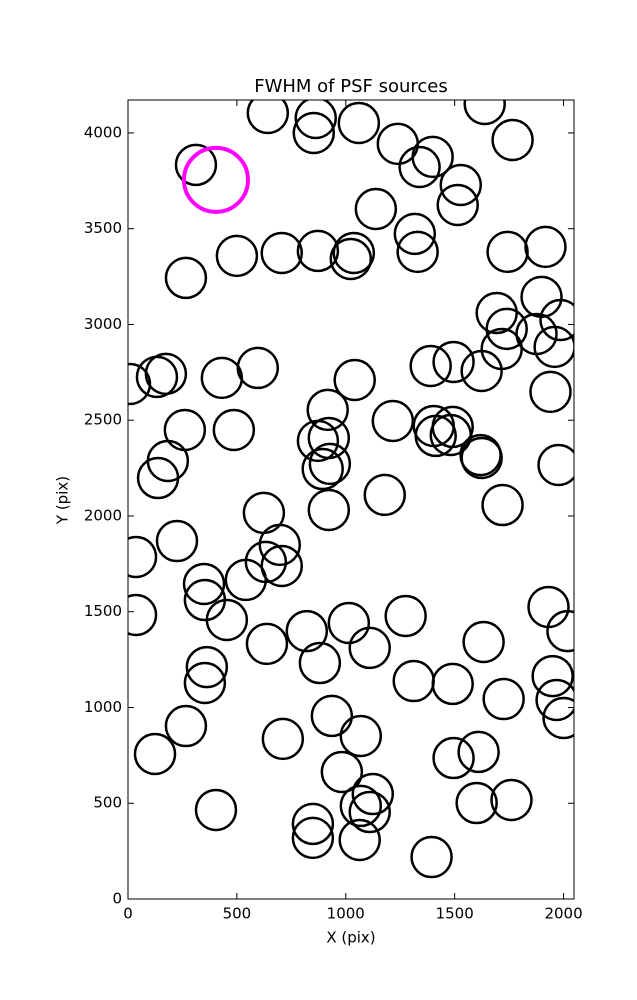  I want to click on x-tick-label: 0, so click(128, 914).